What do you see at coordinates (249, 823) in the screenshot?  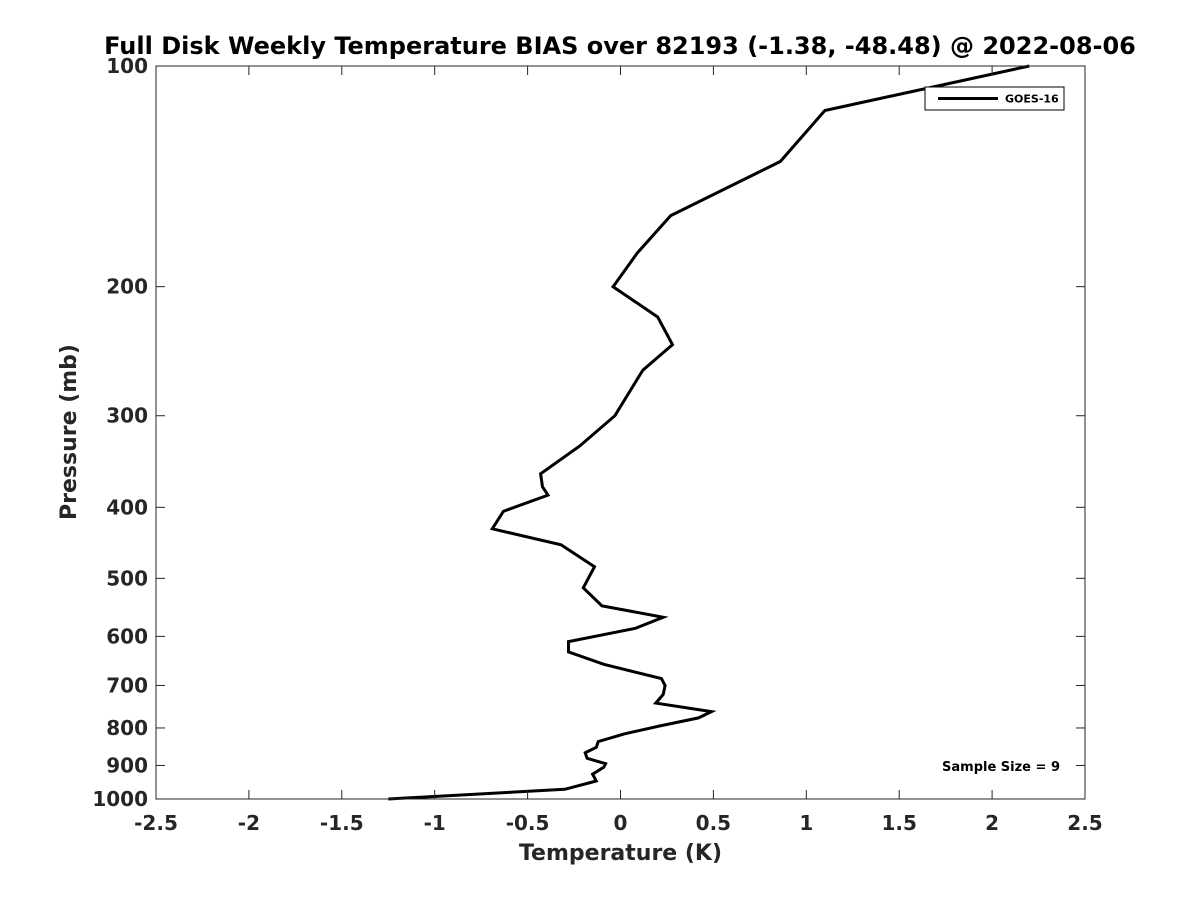 I see `x-tick-label: -2` at bounding box center [249, 823].